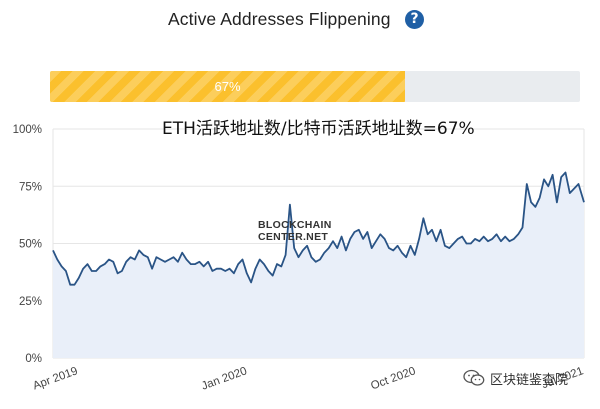 Image resolution: width=600 pixels, height=409 pixels. Describe the element at coordinates (318, 126) in the screenshot. I see `overlay-annotation: ETH活跃地址数/比特币活跃地址数=67%` at that location.